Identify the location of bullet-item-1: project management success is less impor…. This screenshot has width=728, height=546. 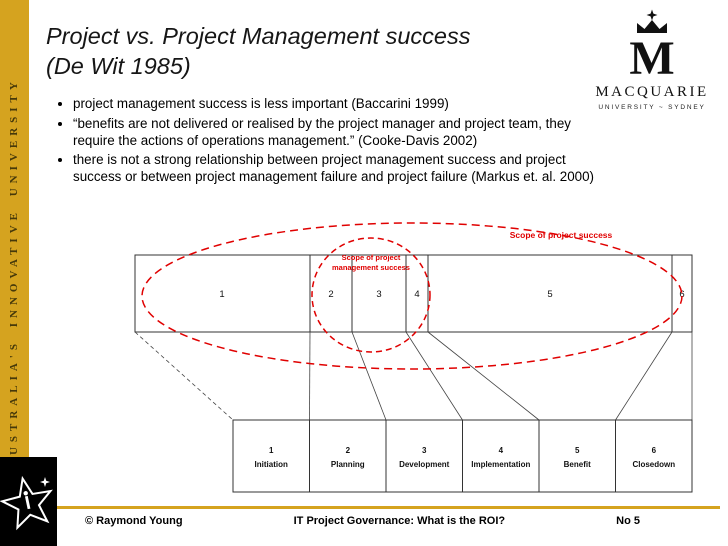
(335, 104).